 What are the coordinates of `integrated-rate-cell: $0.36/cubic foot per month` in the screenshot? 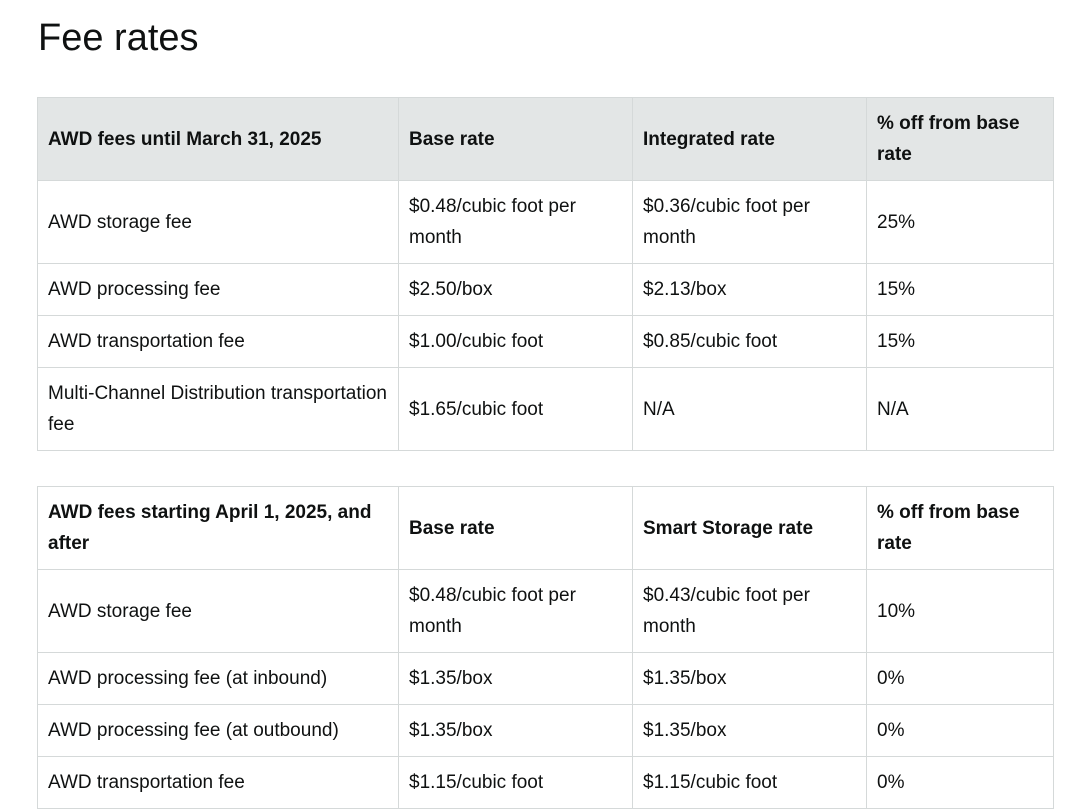 It's located at (749, 222).